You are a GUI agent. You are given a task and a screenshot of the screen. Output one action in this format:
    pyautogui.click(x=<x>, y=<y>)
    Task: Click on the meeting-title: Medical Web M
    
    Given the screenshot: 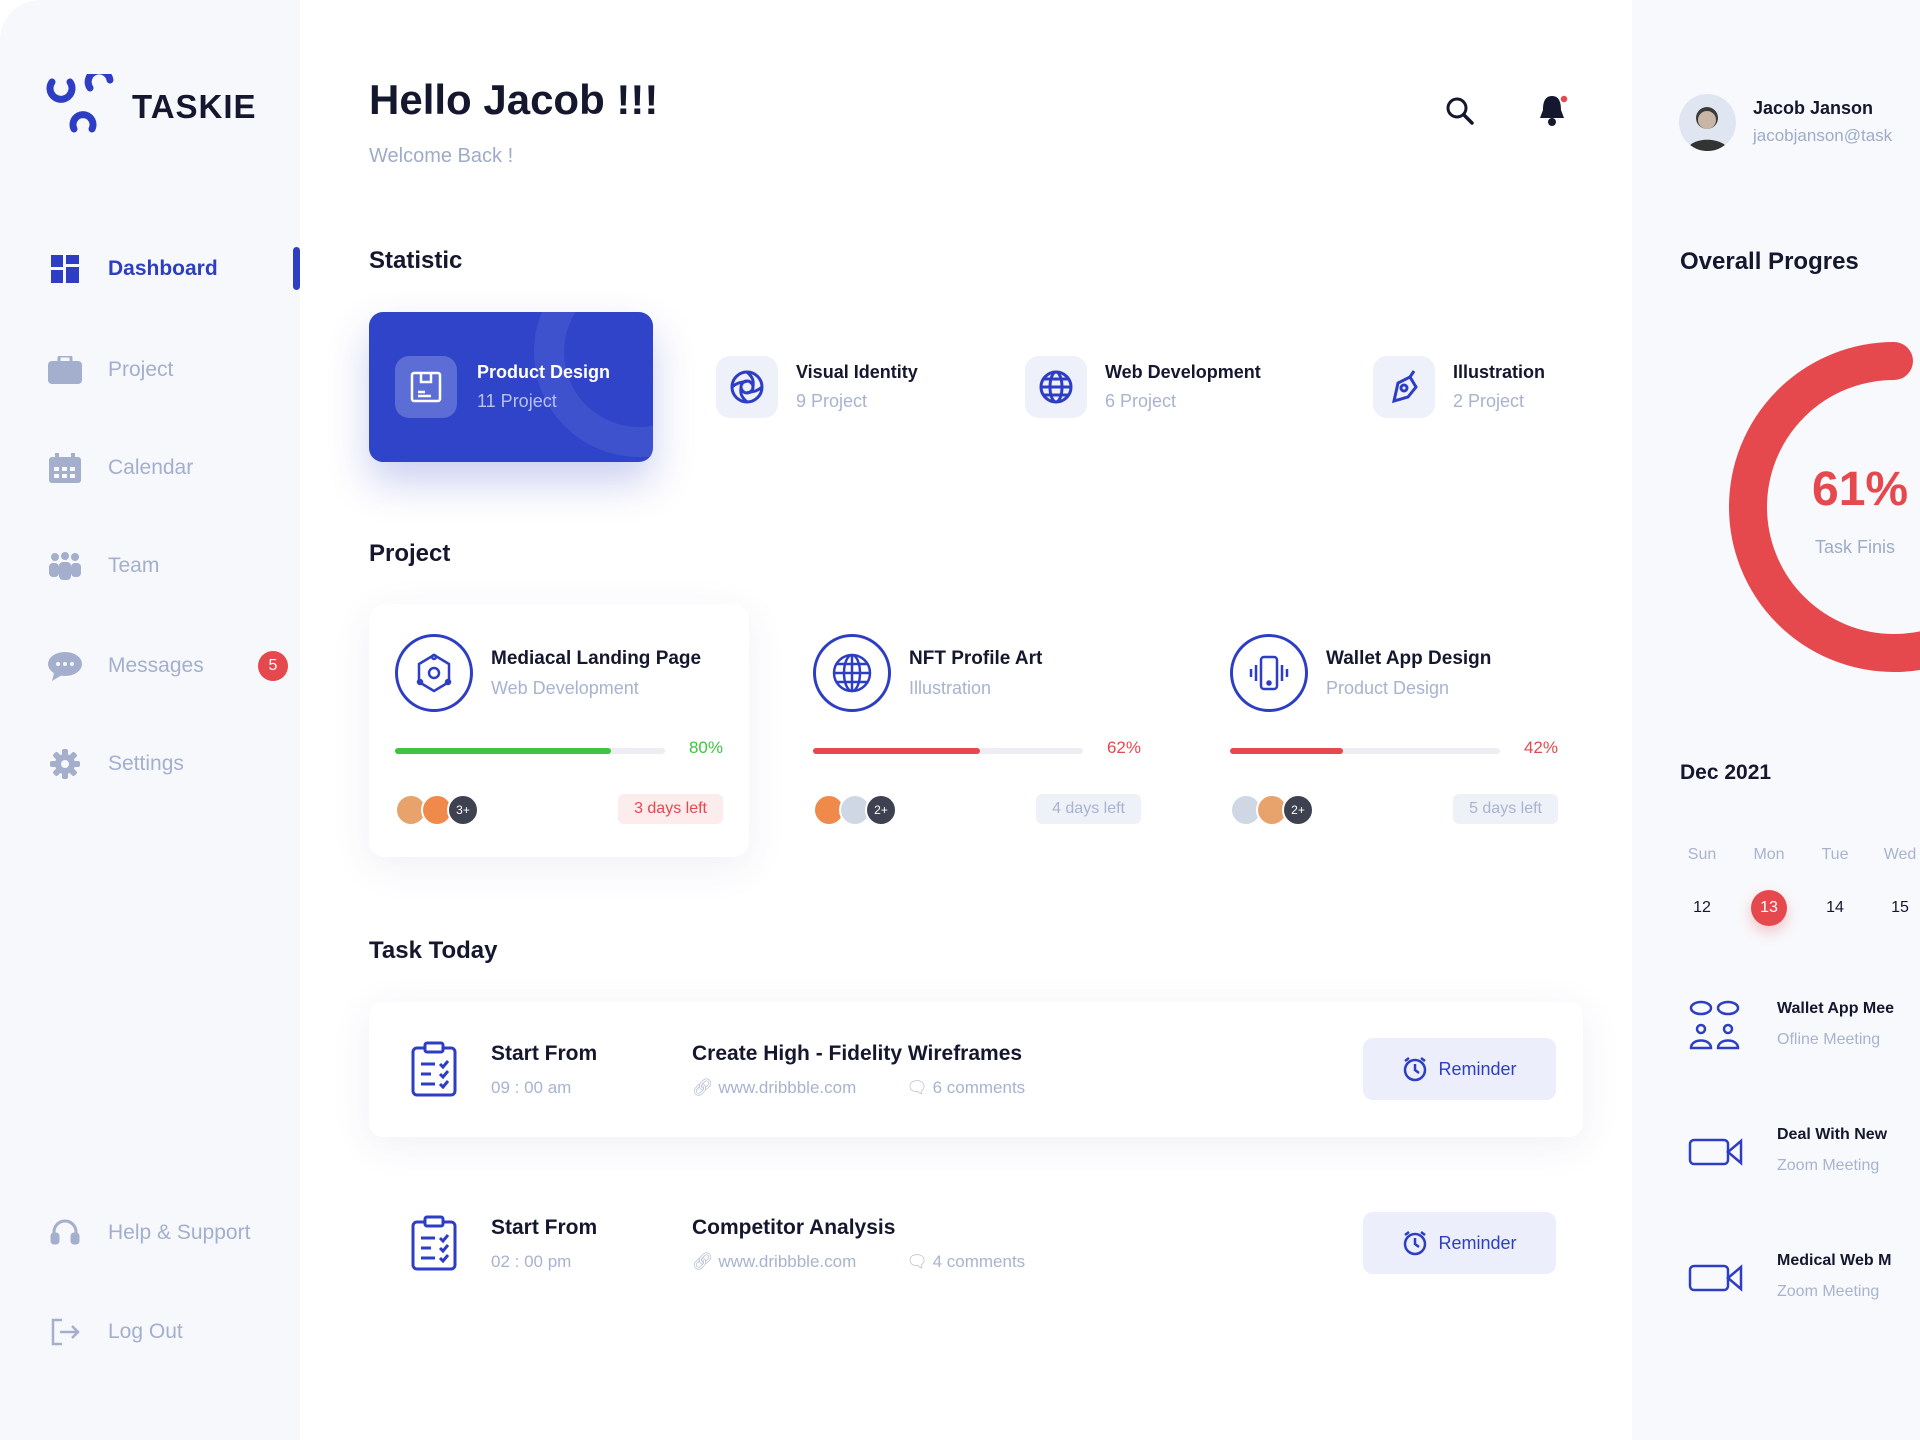 What is the action you would take?
    pyautogui.click(x=1834, y=1260)
    